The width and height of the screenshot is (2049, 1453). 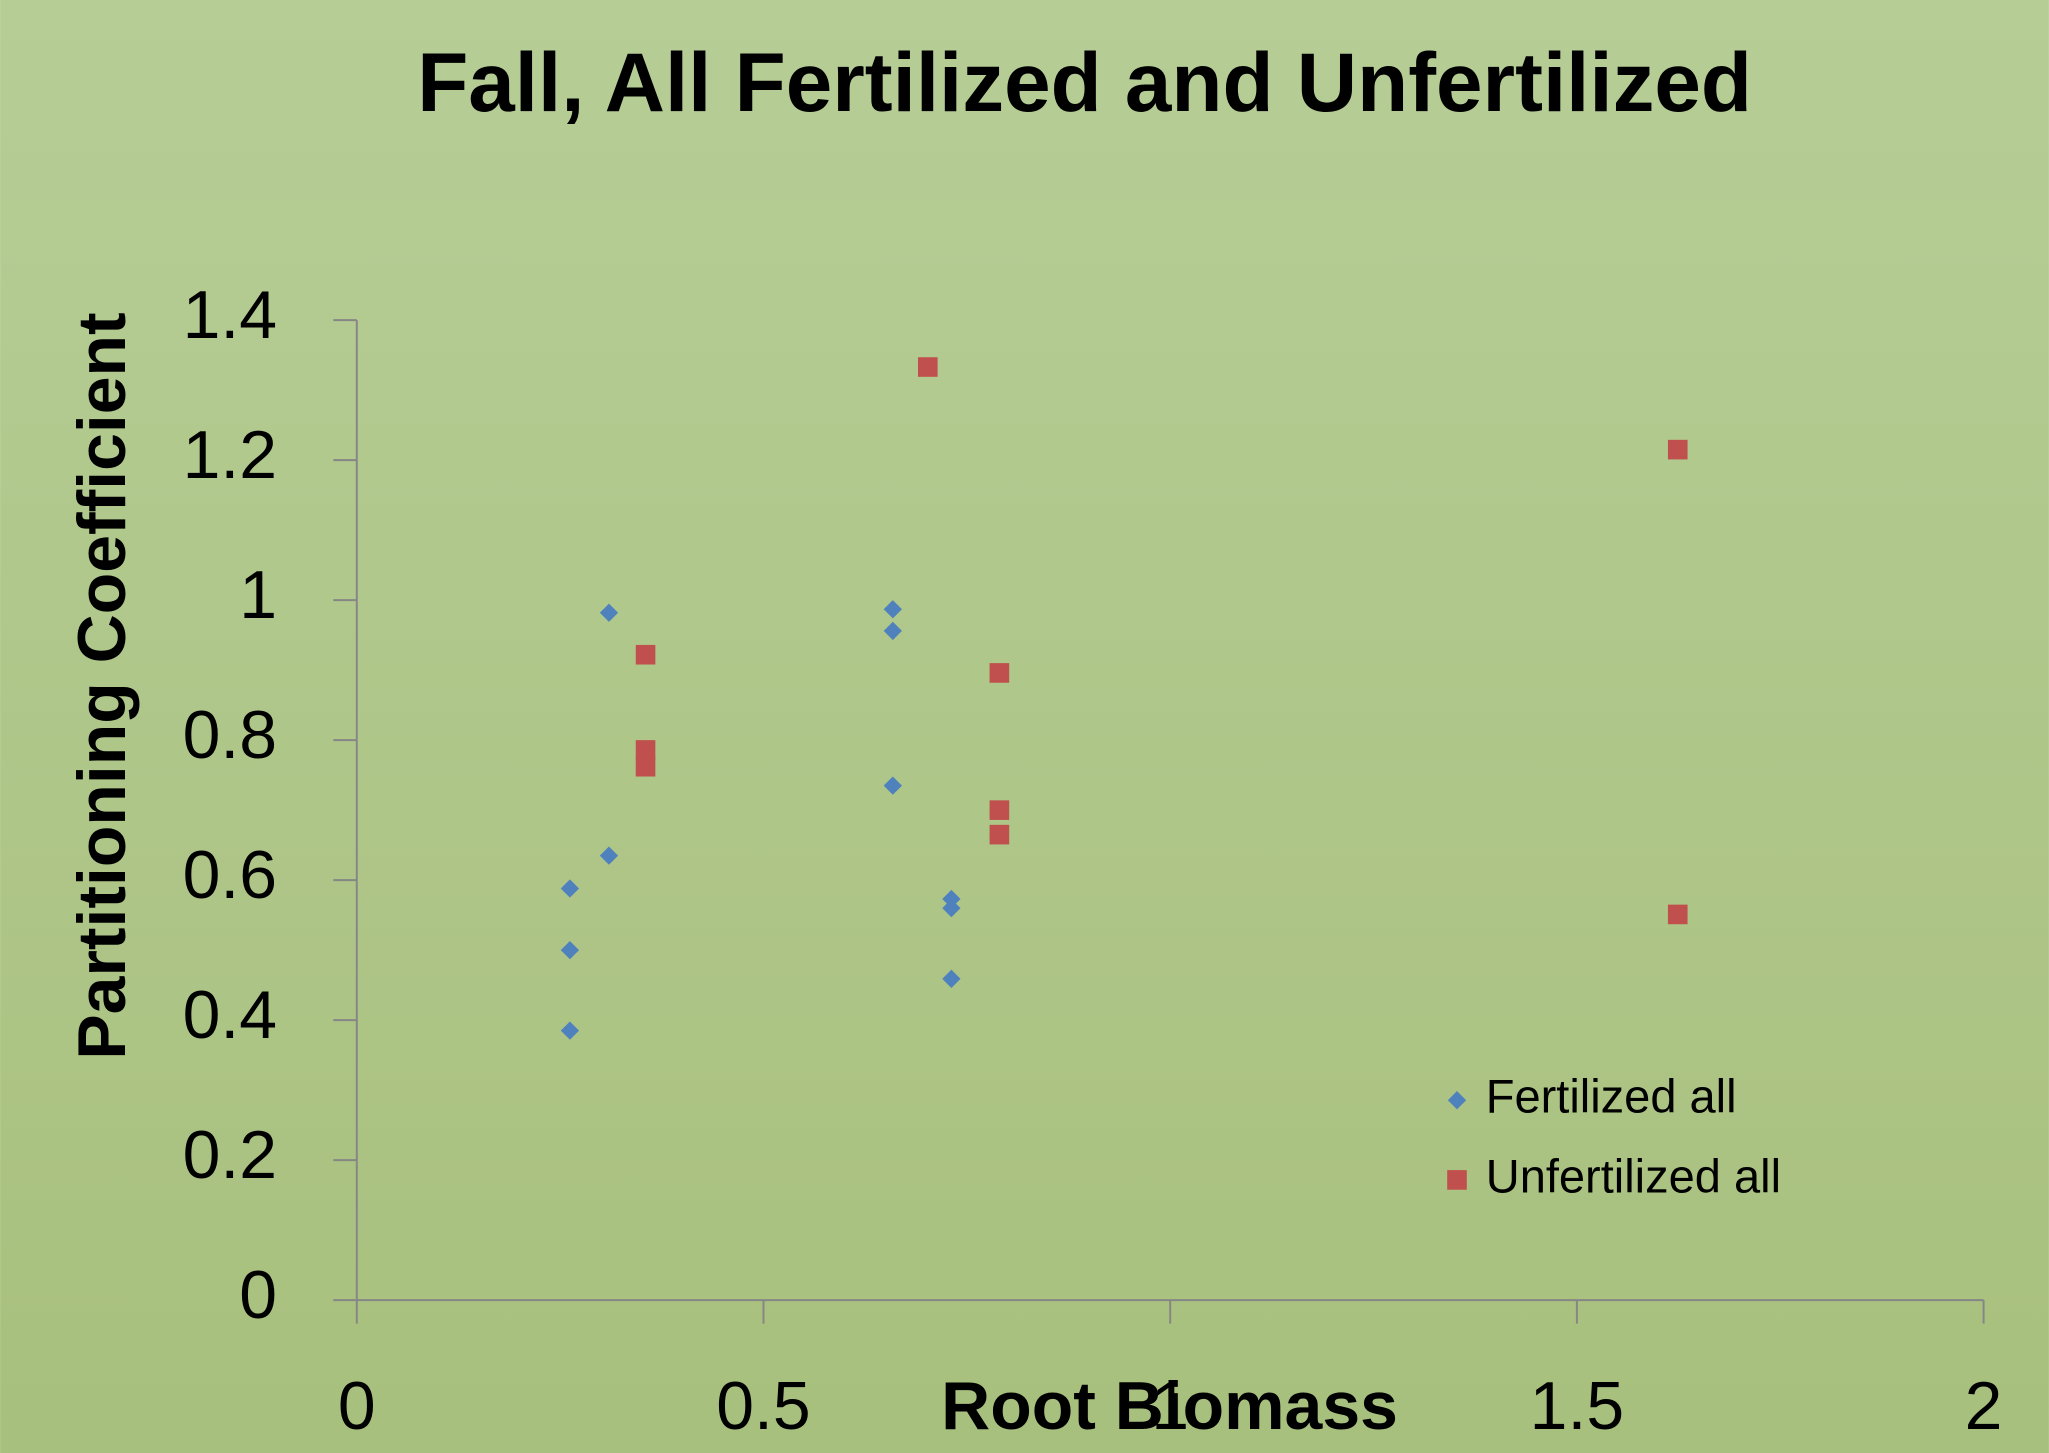 I want to click on x-tick-label: 0, so click(x=357, y=1406).